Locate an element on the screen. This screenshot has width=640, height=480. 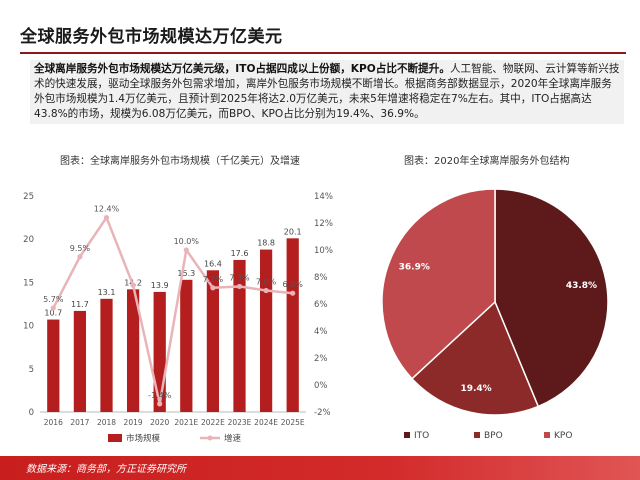
bar-2017 is located at coordinates (80, 361).